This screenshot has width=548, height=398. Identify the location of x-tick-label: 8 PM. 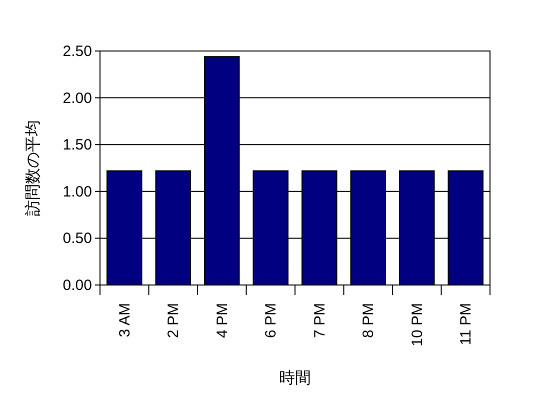
(369, 320).